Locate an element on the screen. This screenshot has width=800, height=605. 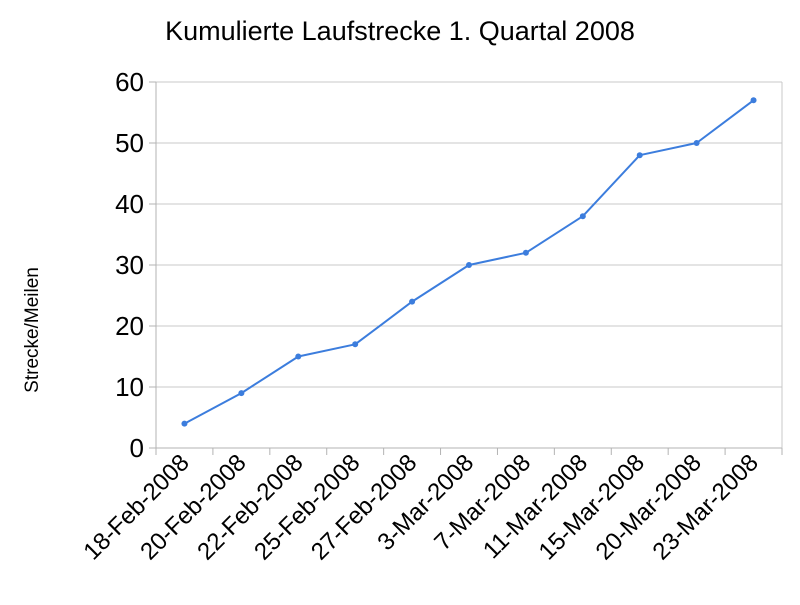
y-tick-label: 60 is located at coordinates (129, 82).